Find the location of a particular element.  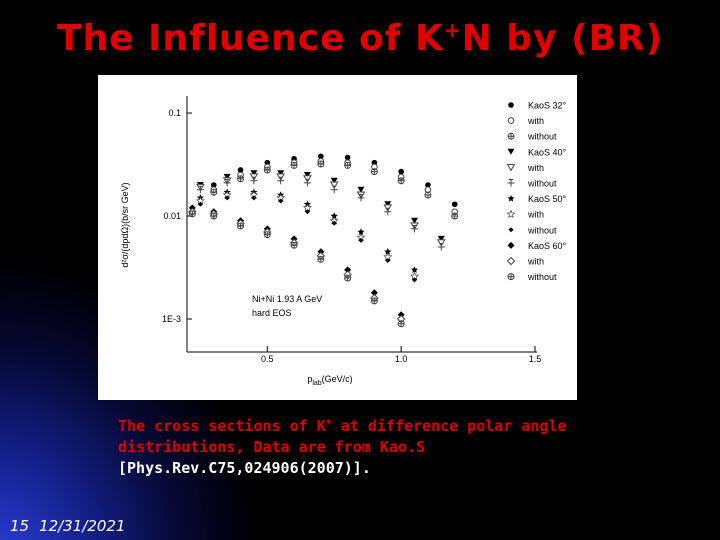

x-label-sub: lab is located at coordinates (316, 383).